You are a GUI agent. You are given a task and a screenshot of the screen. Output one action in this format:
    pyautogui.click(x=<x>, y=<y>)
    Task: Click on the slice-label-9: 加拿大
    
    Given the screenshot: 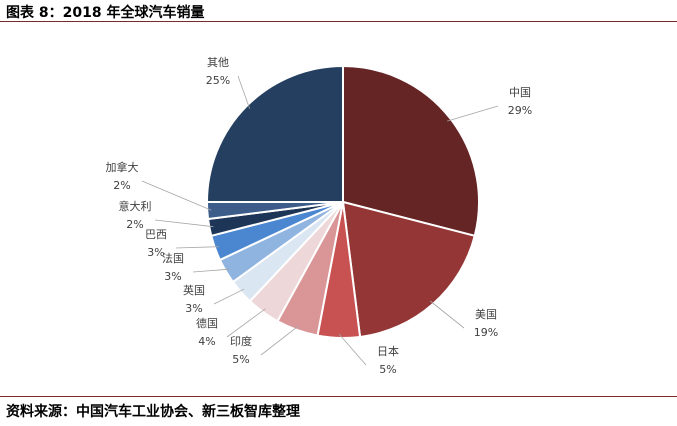 What is the action you would take?
    pyautogui.click(x=122, y=167)
    